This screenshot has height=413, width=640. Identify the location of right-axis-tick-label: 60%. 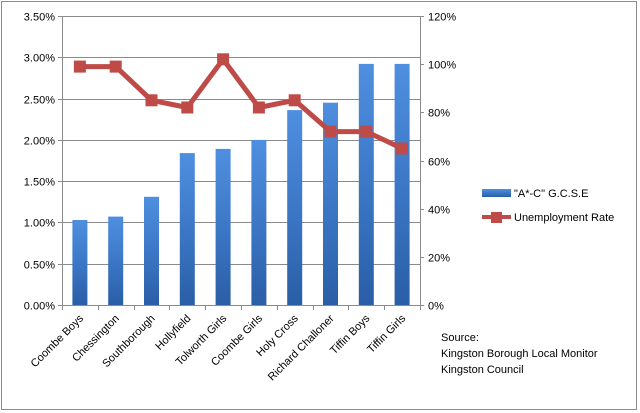
(439, 163).